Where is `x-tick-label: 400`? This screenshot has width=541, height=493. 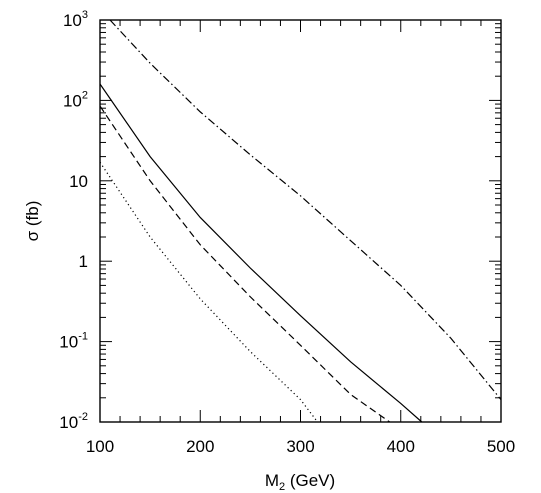 x-tick-label: 400 is located at coordinates (401, 446).